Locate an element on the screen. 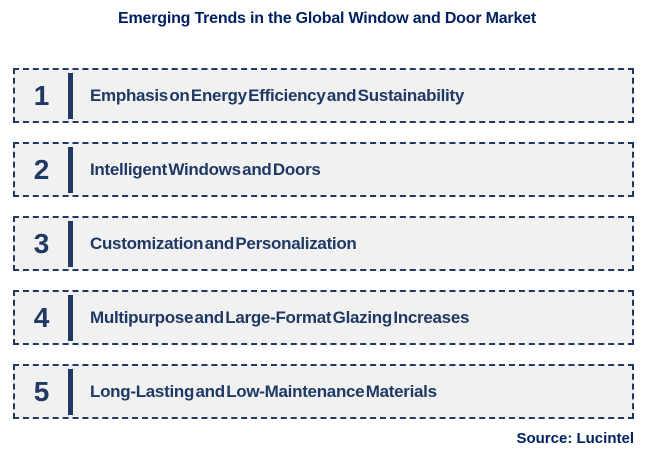 The image size is (654, 458). trend-number: 4 is located at coordinates (41, 317).